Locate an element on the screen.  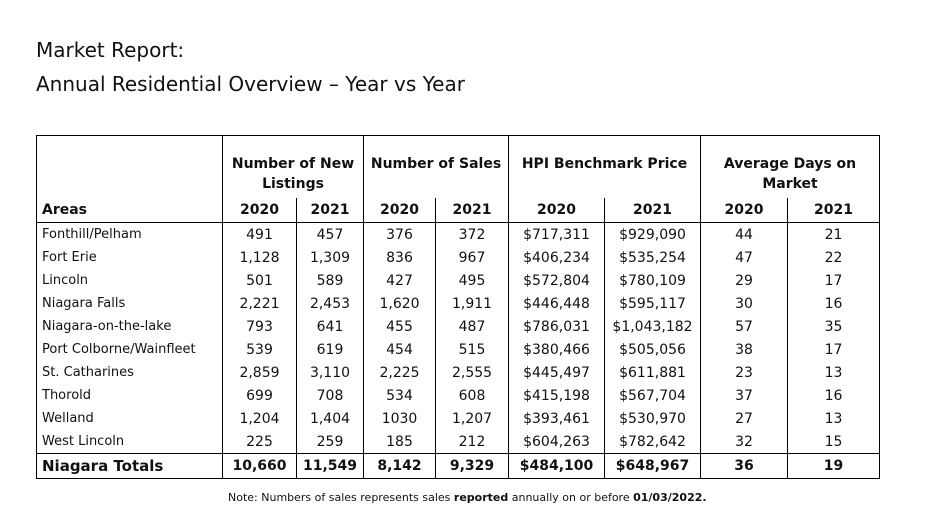
cell-nl21: 619 is located at coordinates (329, 349).